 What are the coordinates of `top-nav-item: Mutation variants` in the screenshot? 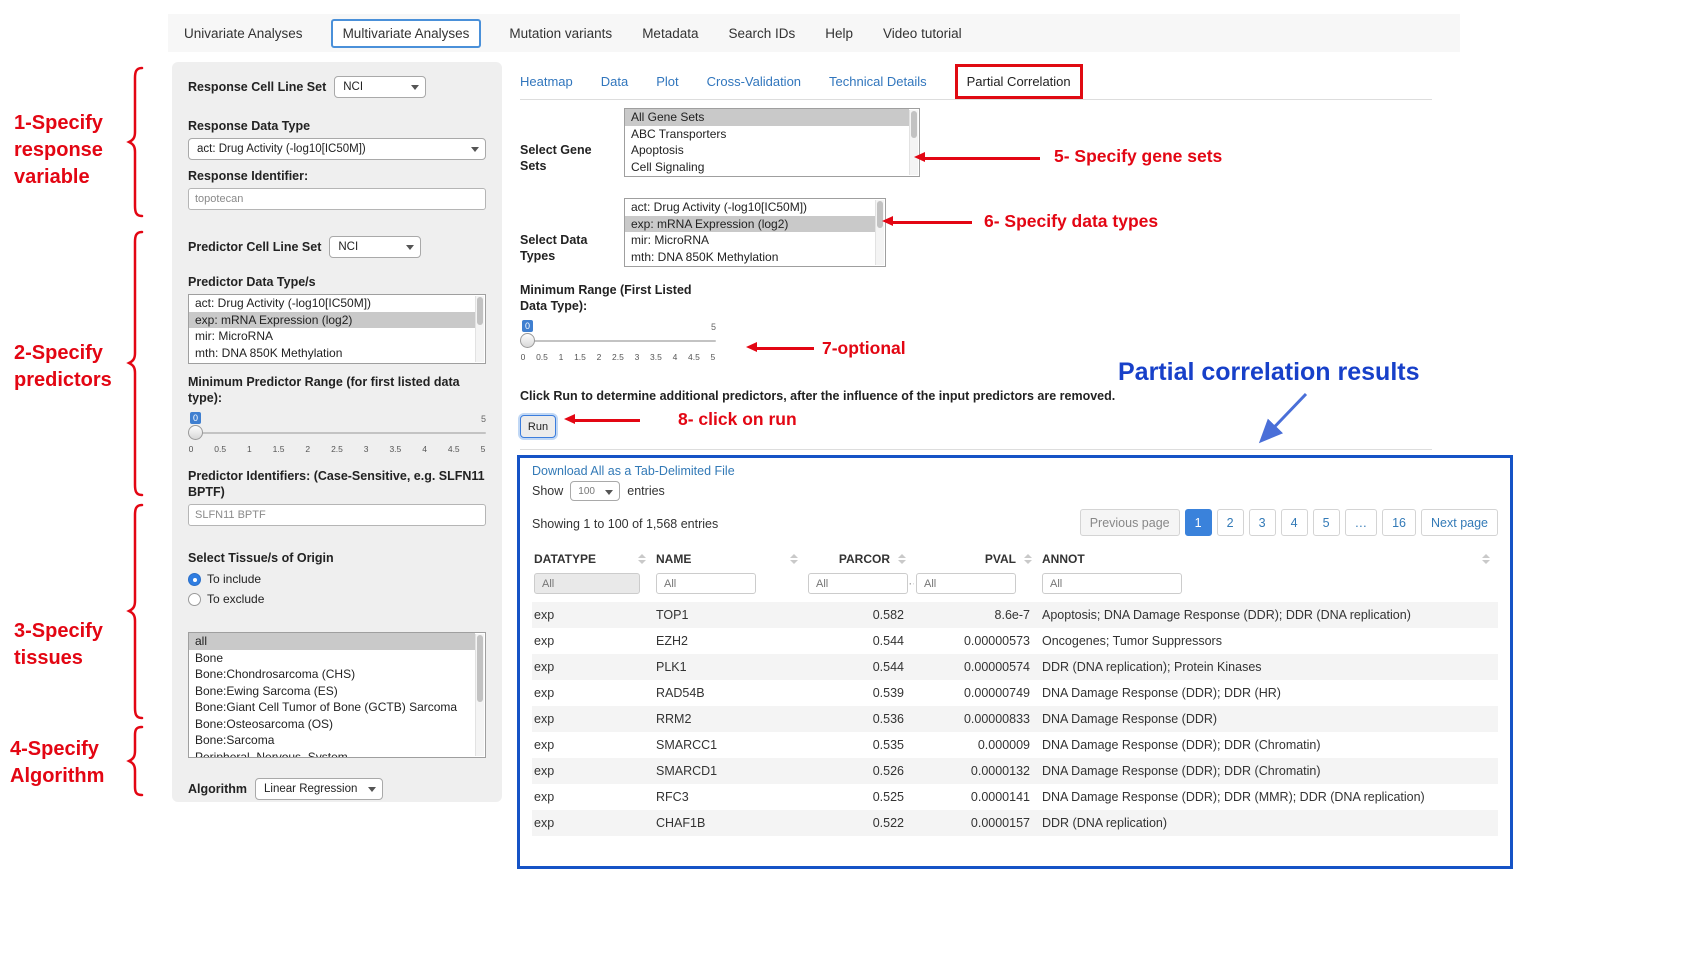 It's located at (561, 33).